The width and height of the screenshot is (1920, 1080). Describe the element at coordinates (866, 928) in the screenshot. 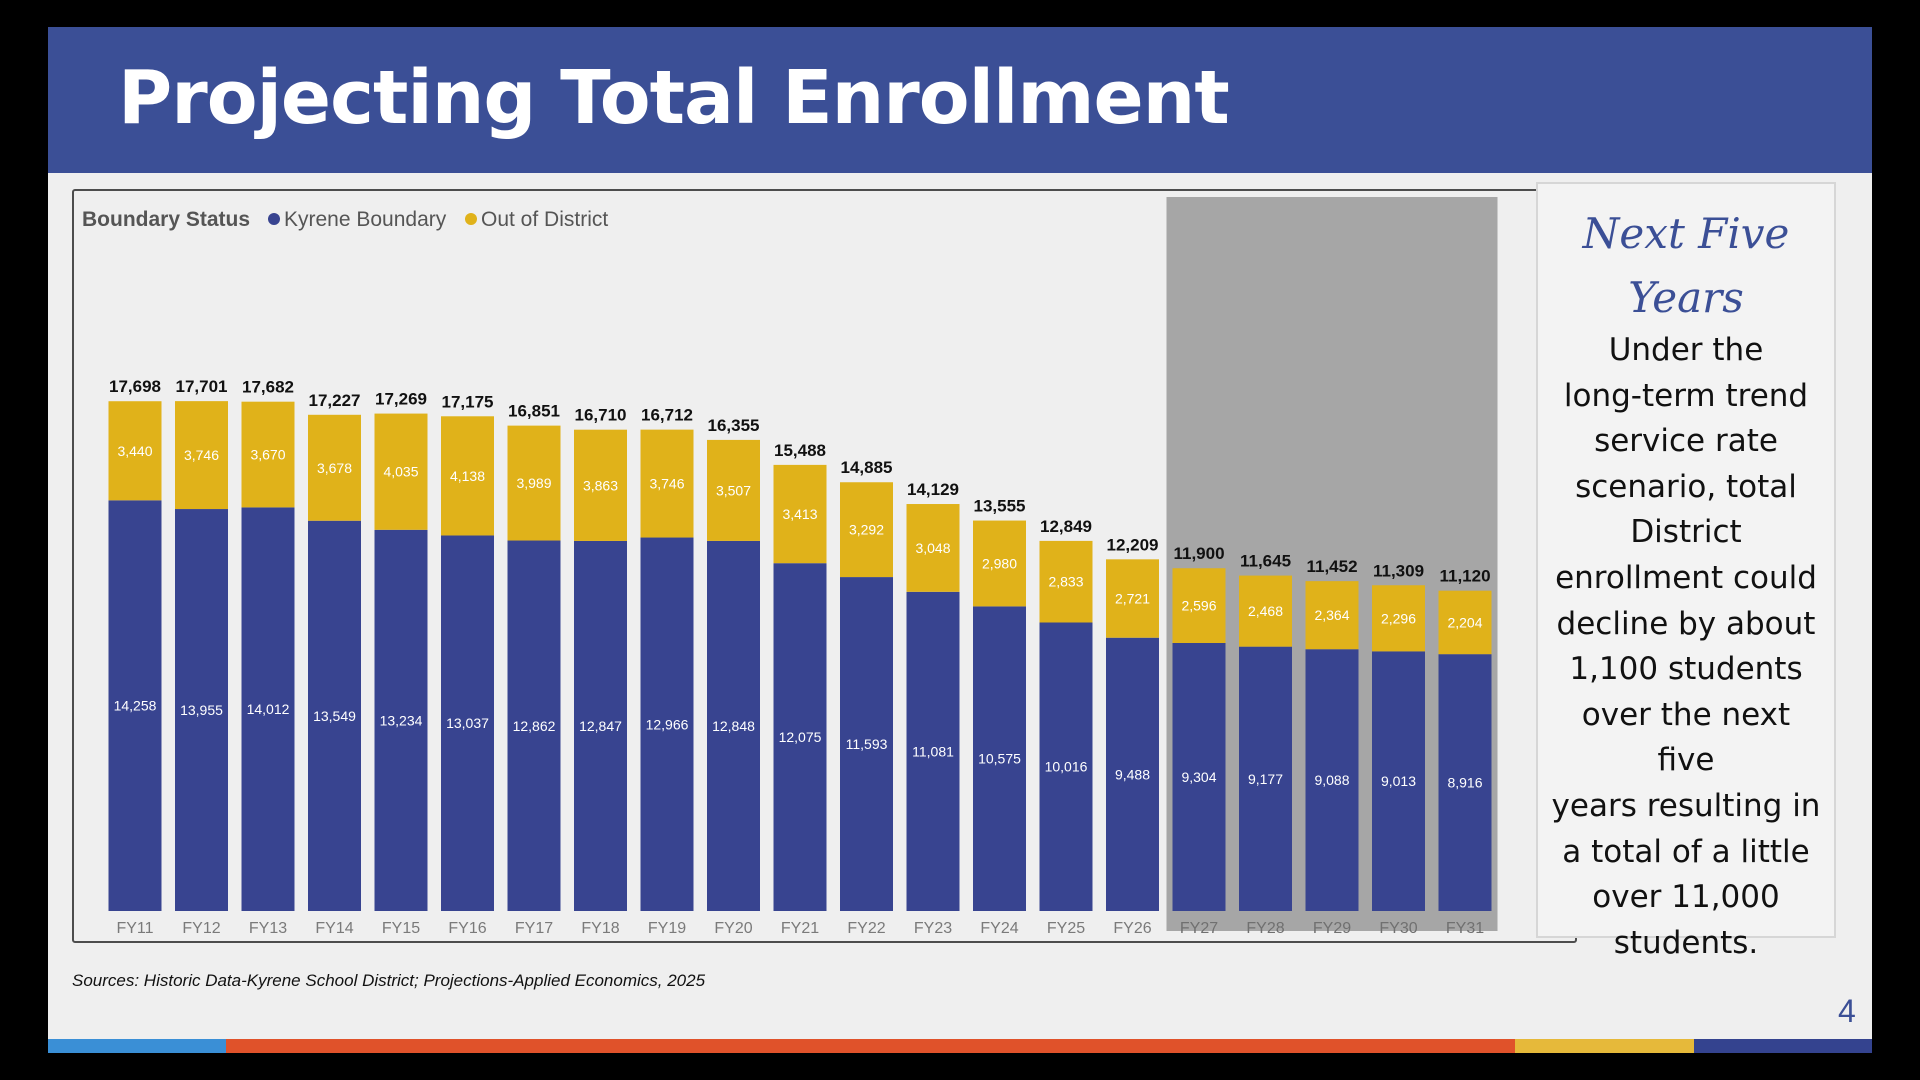

I see `x-tick-label: FY22` at that location.